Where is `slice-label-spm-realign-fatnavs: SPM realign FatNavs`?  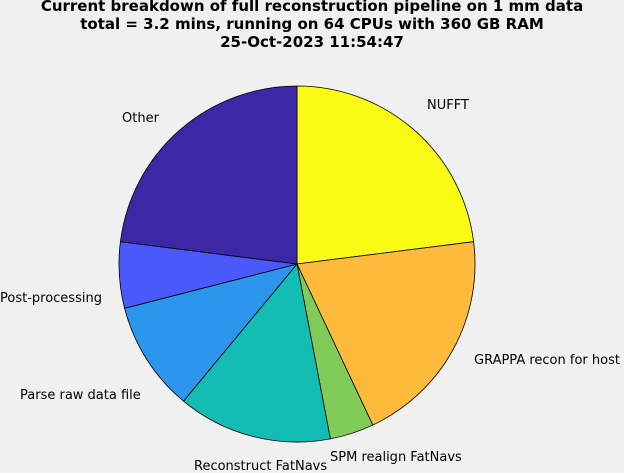
slice-label-spm-realign-fatnavs: SPM realign FatNavs is located at coordinates (396, 457).